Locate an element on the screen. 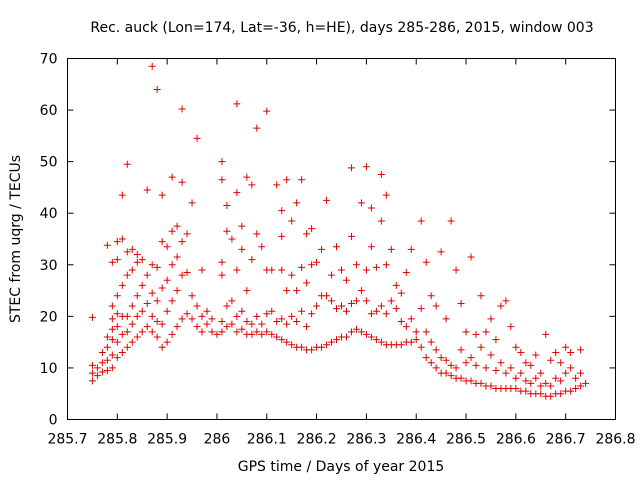 This screenshot has width=640, height=480. x-tick-label: 286.2 is located at coordinates (317, 440).